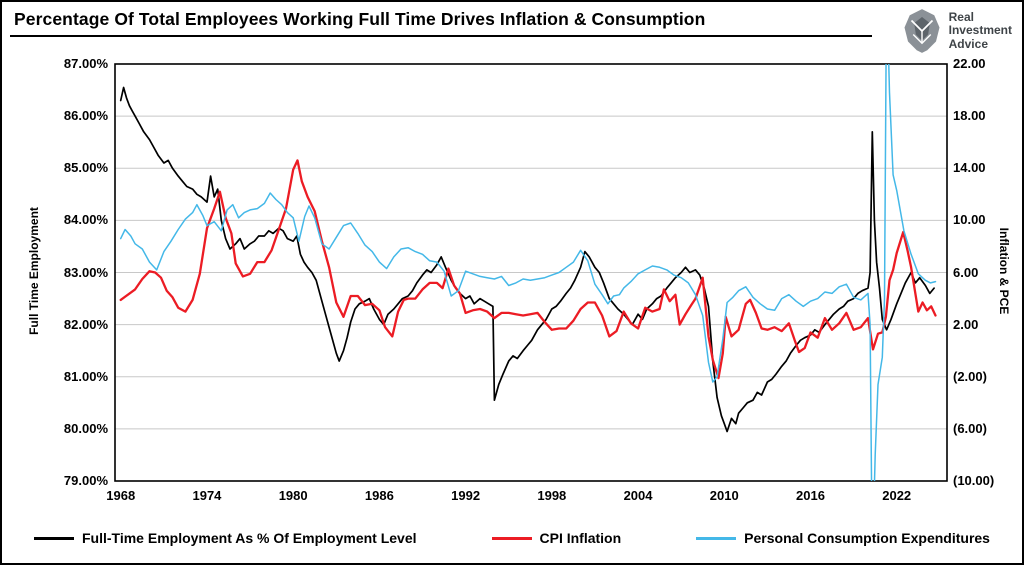 The image size is (1024, 565). What do you see at coordinates (1004, 271) in the screenshot?
I see `right-axis-title: Inflation & PCE` at bounding box center [1004, 271].